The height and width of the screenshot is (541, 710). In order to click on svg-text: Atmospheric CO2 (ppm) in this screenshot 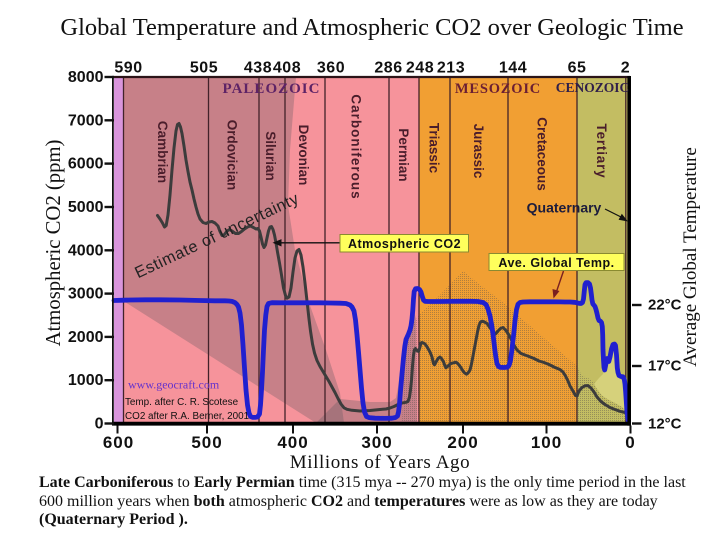, I will do `click(54, 243)`.